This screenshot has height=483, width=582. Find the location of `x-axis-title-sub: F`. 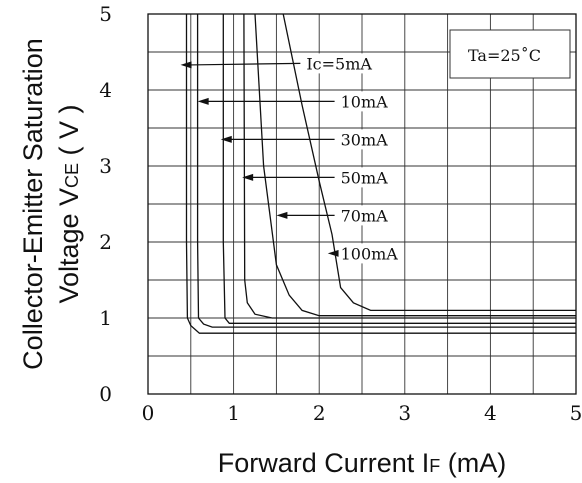

x-axis-title-sub: F is located at coordinates (434, 466).